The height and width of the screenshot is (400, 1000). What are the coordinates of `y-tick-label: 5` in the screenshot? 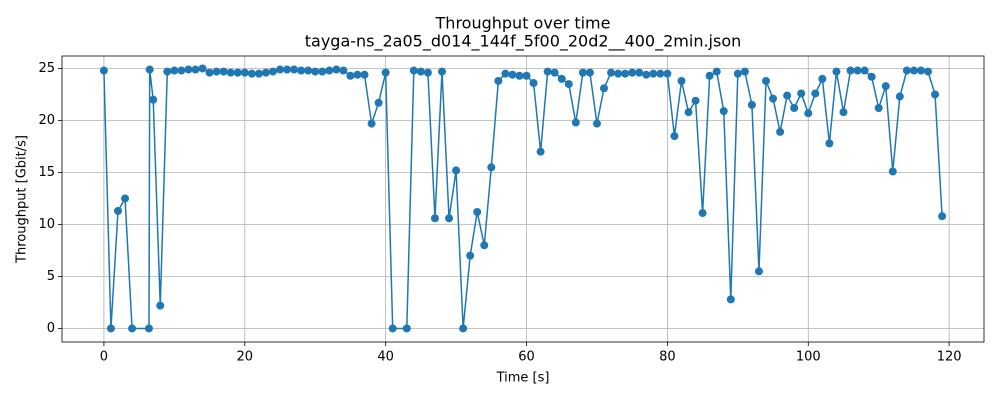 It's located at (51, 276).